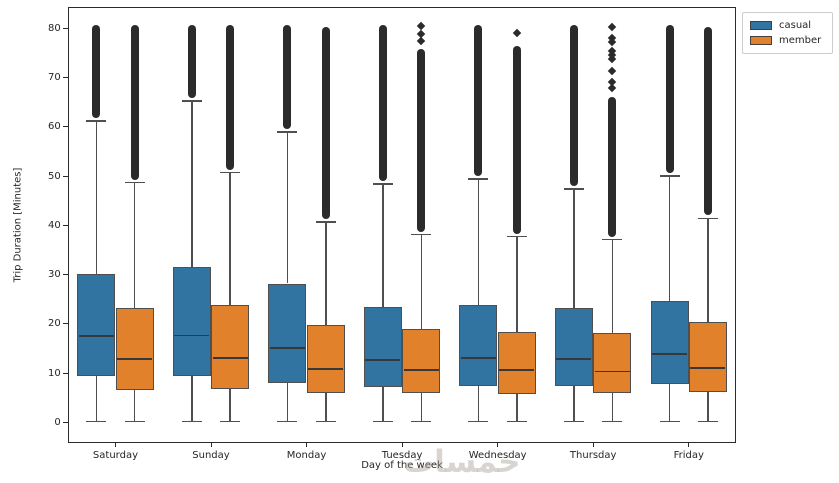 This screenshot has width=839, height=483. What do you see at coordinates (669, 403) in the screenshot?
I see `whisker-lower-casual-friday` at bounding box center [669, 403].